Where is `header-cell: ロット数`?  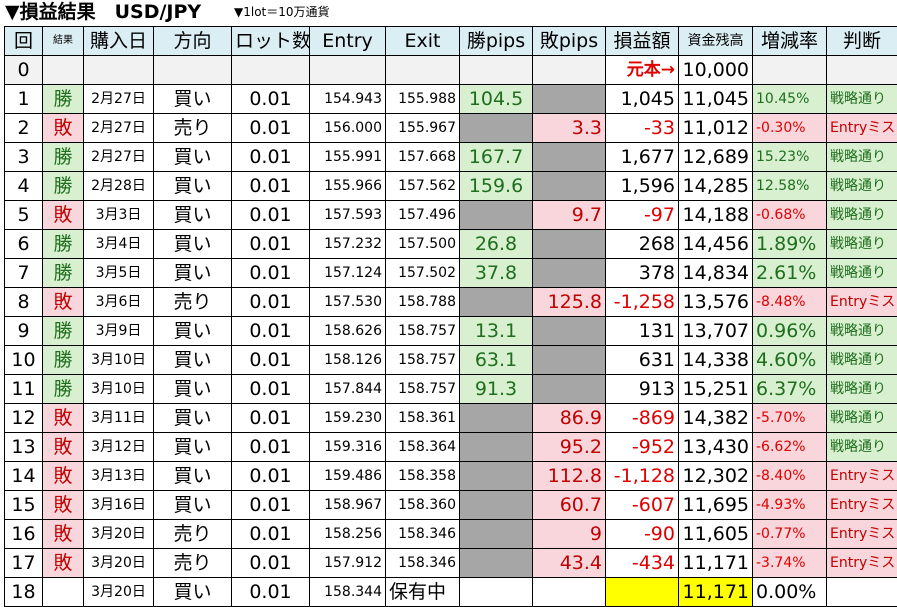
header-cell: ロット数 is located at coordinates (270, 41).